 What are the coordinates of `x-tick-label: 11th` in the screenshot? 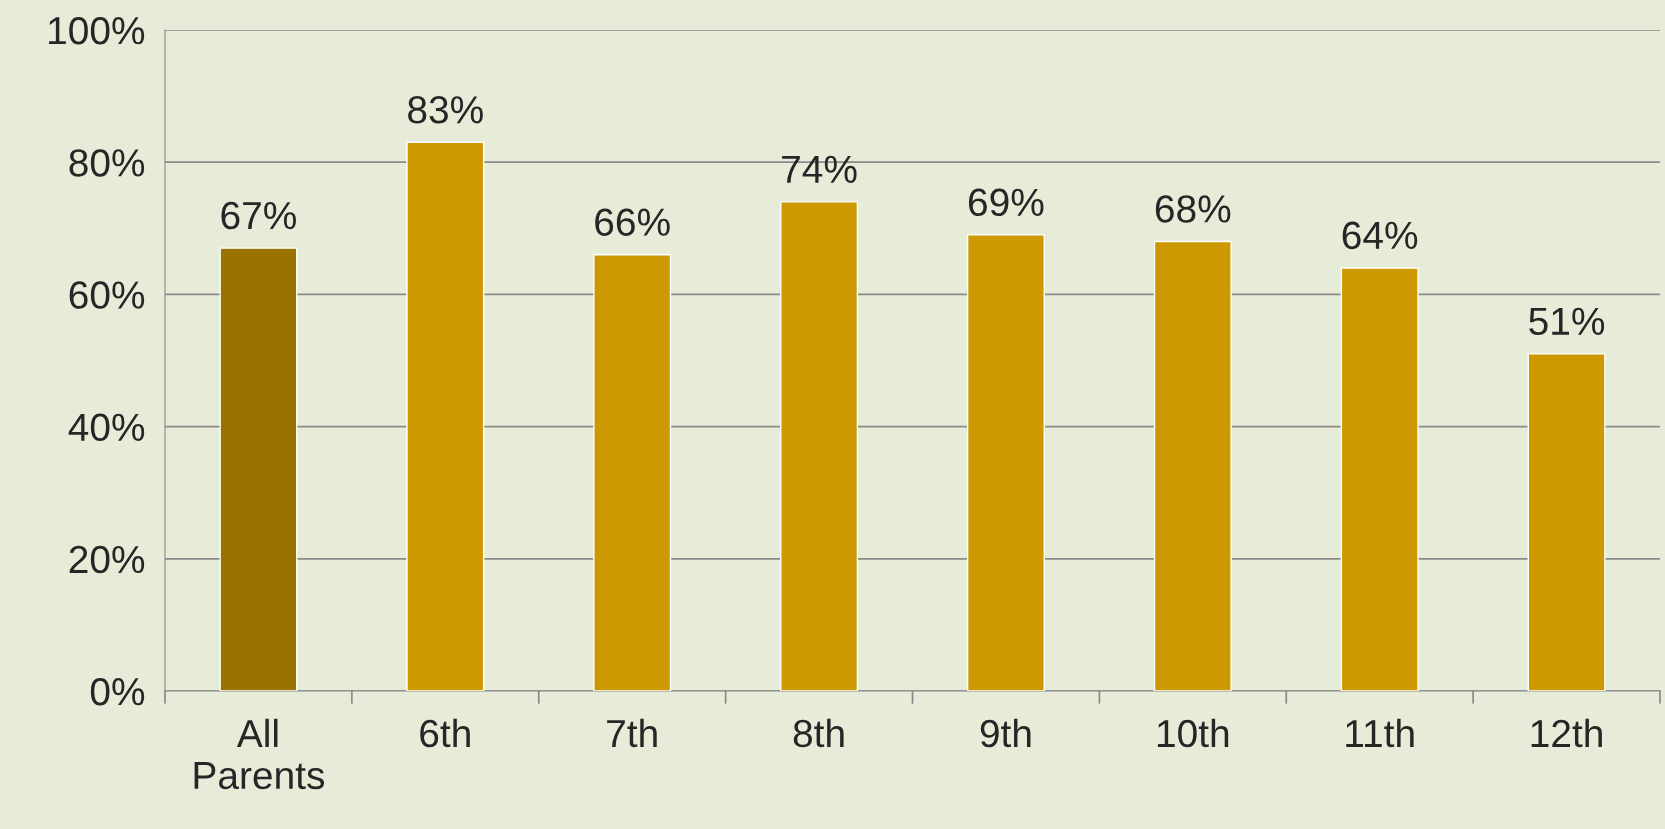 It's located at (1380, 733).